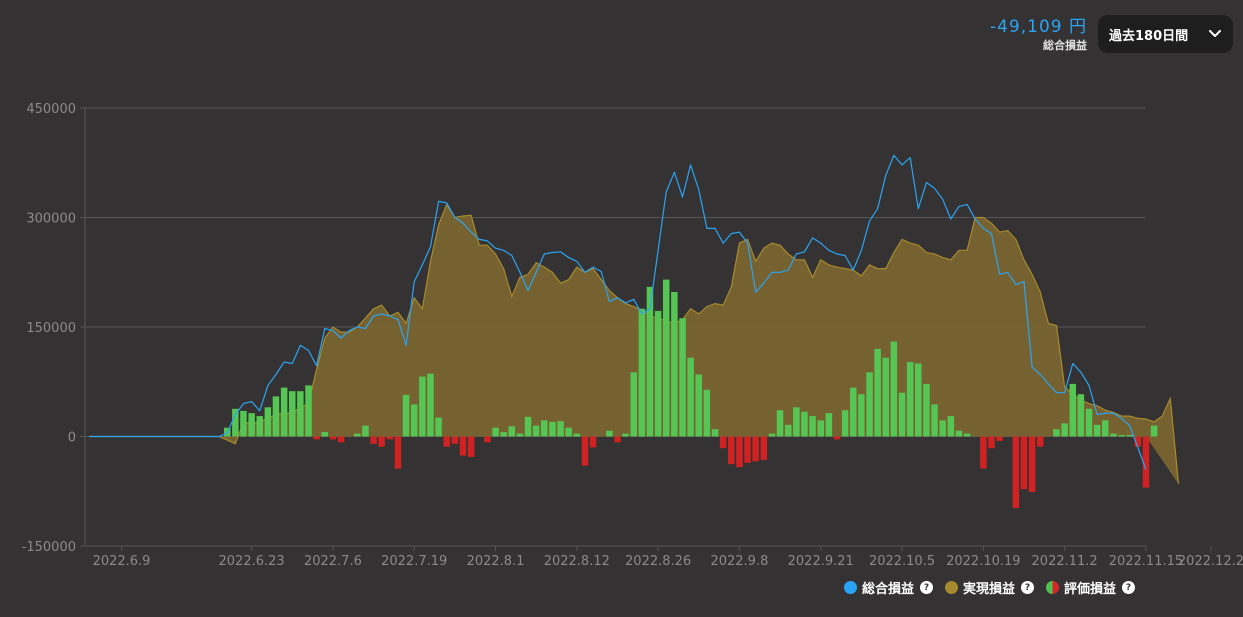  I want to click on x-tick-label: 2022.6.9, so click(122, 561).